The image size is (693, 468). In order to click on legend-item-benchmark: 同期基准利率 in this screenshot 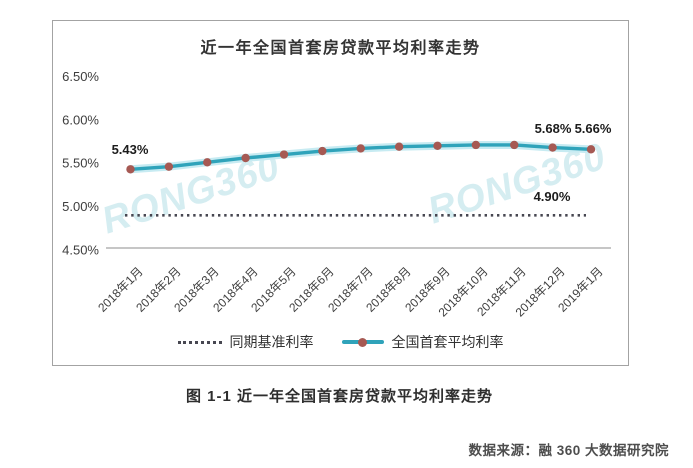, I will do `click(245, 342)`.